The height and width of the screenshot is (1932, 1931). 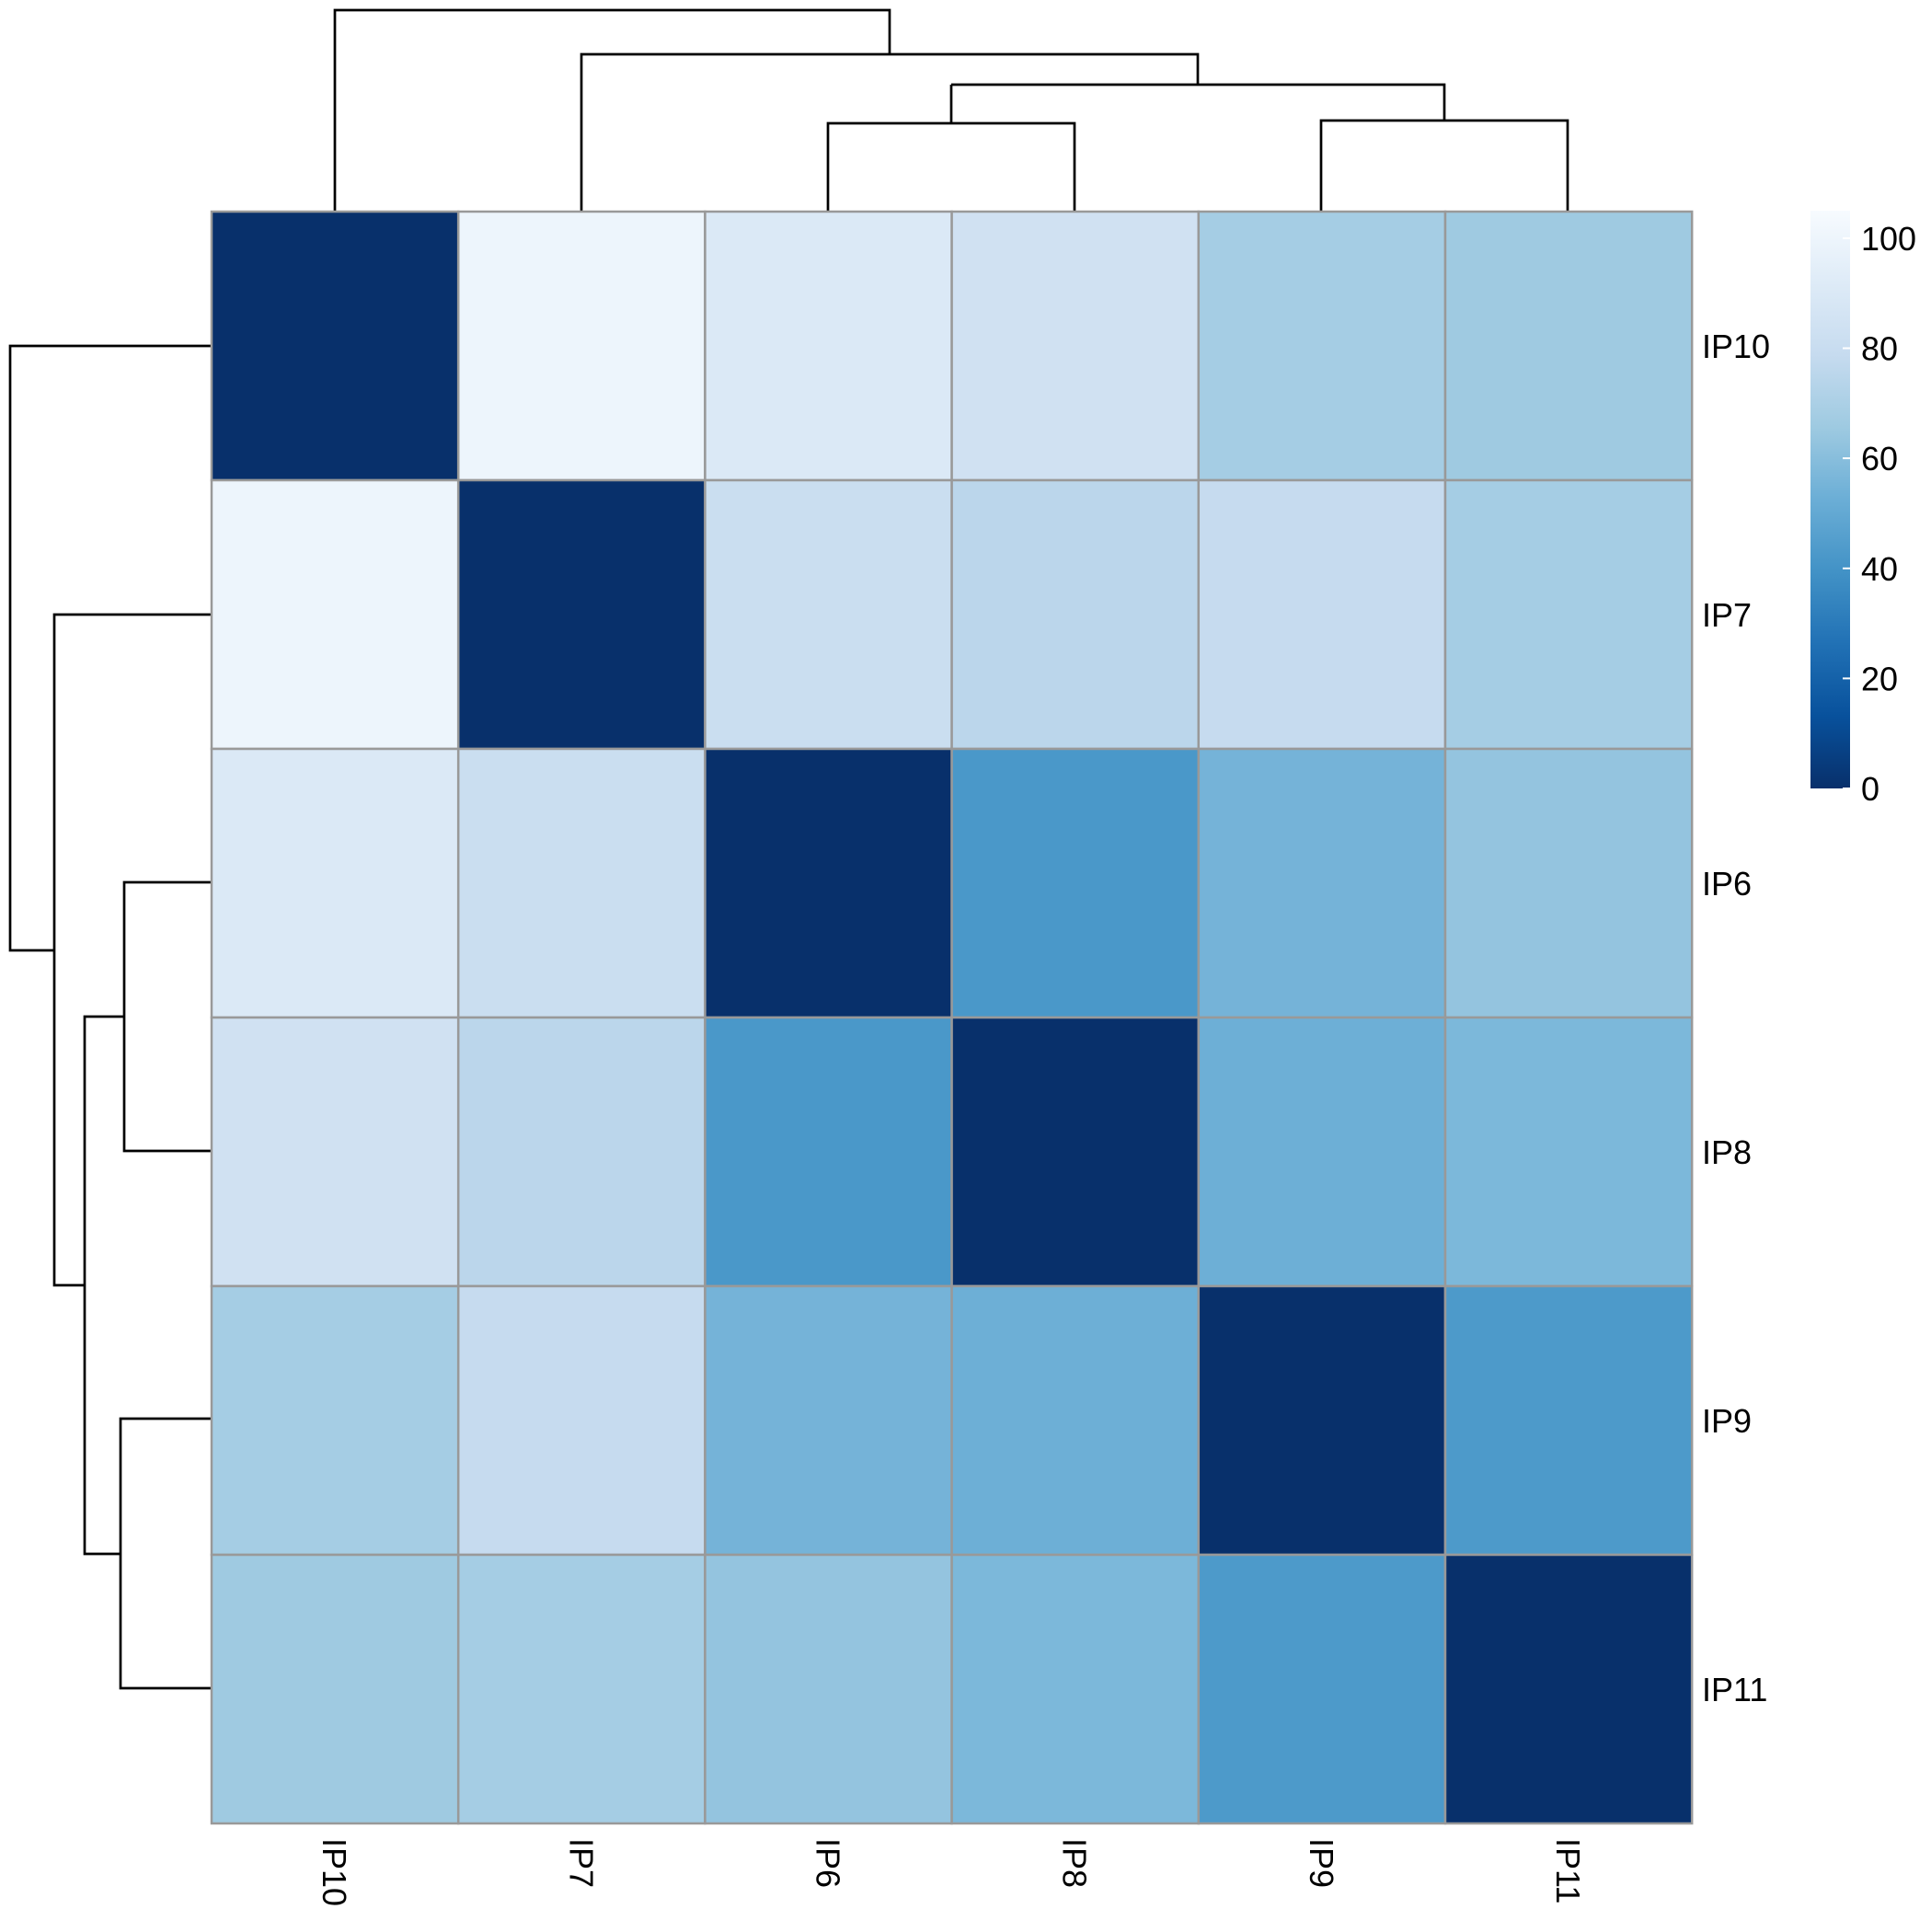 What do you see at coordinates (1727, 1152) in the screenshot?
I see `row-label: IP8` at bounding box center [1727, 1152].